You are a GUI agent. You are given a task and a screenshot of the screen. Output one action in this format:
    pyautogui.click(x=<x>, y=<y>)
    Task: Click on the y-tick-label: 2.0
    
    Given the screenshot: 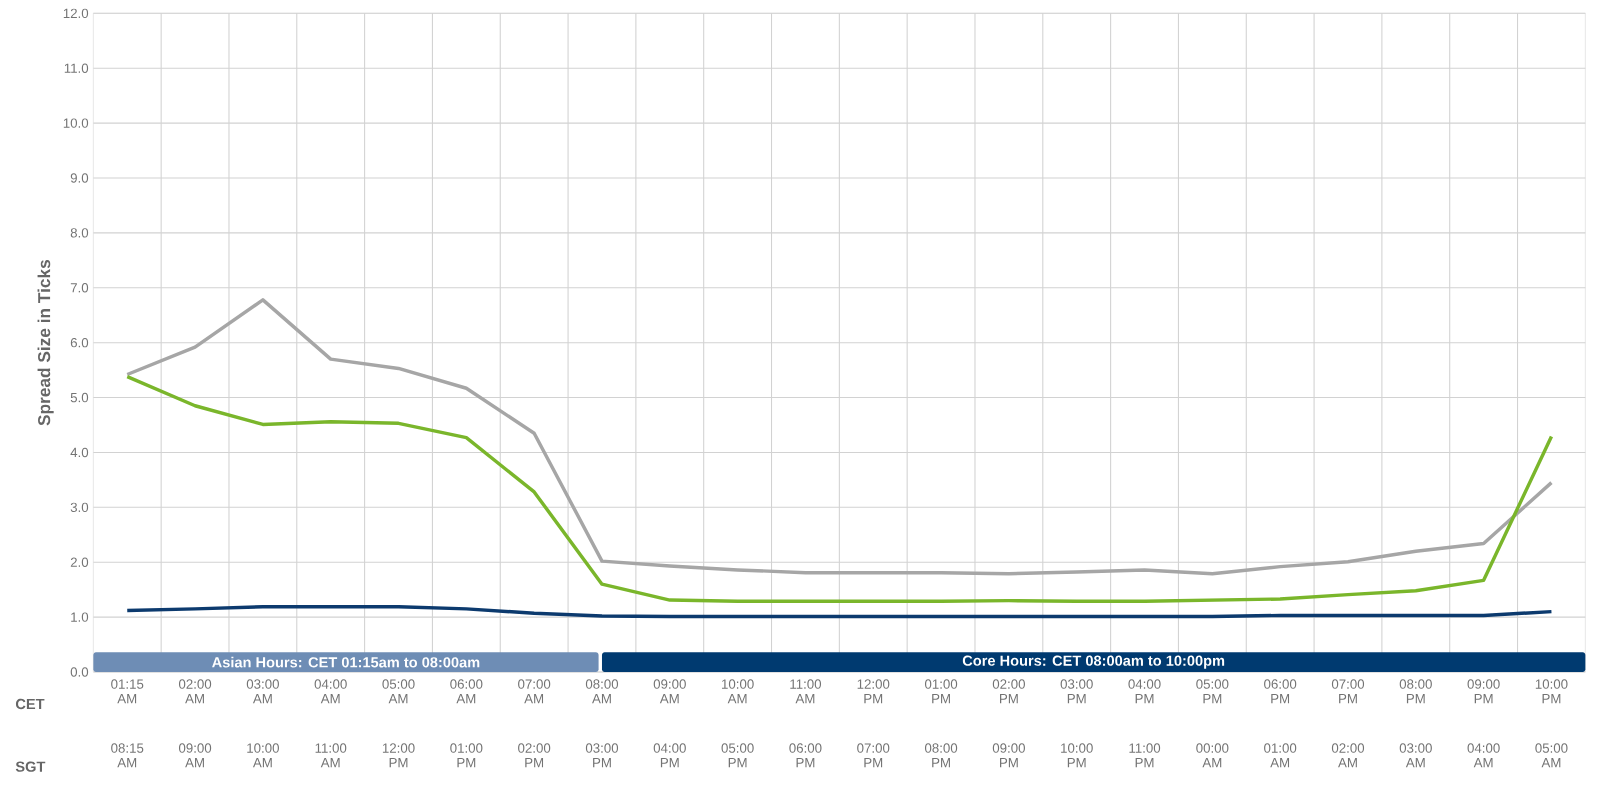 What is the action you would take?
    pyautogui.click(x=79, y=562)
    